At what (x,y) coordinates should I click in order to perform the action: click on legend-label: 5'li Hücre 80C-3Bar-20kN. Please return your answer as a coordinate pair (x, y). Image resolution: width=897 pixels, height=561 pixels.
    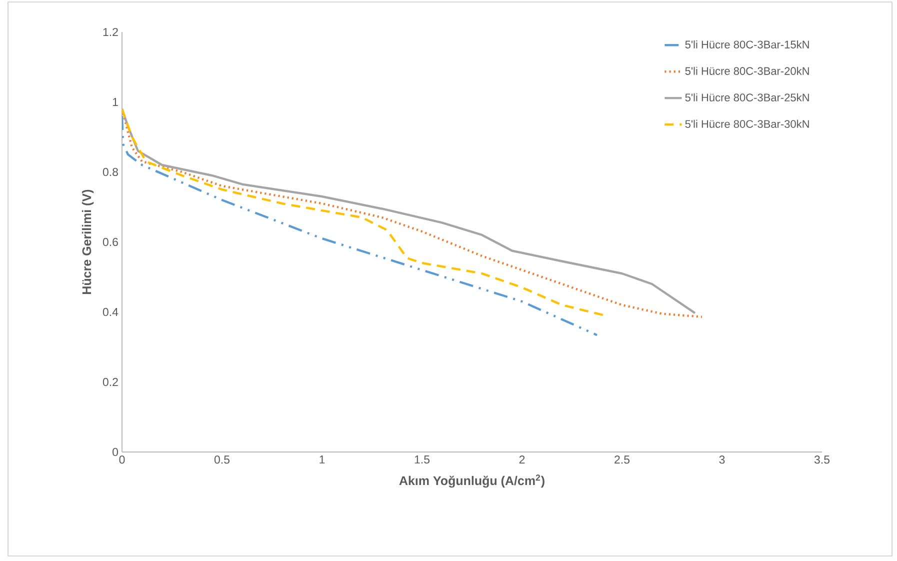
    Looking at the image, I should click on (747, 70).